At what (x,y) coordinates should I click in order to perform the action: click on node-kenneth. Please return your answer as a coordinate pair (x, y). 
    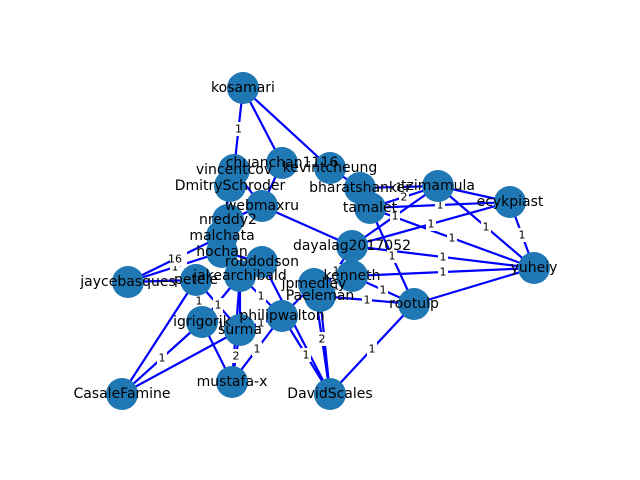
    Looking at the image, I should click on (352, 276).